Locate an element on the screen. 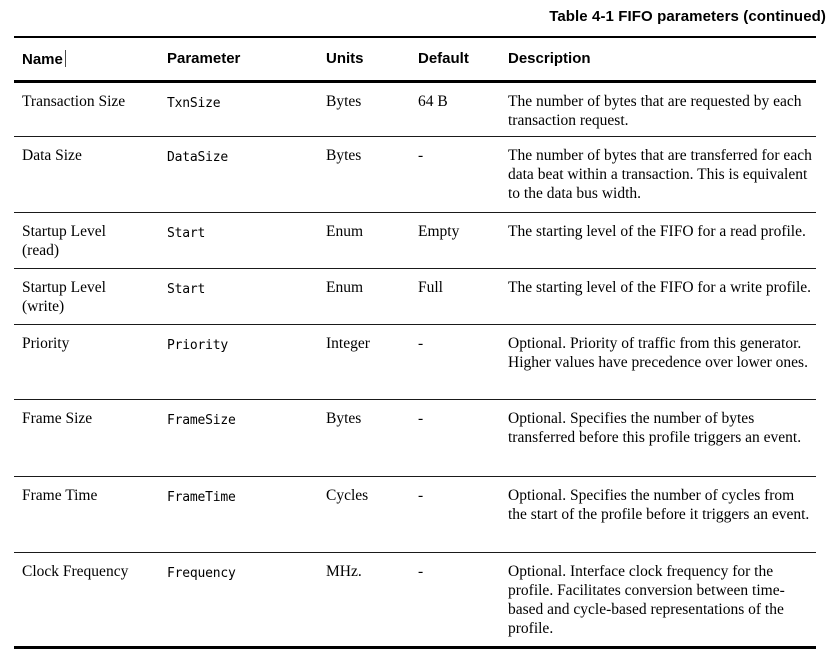 The height and width of the screenshot is (661, 830). table-header: Name Parameter Units Default Description is located at coordinates (415, 60).